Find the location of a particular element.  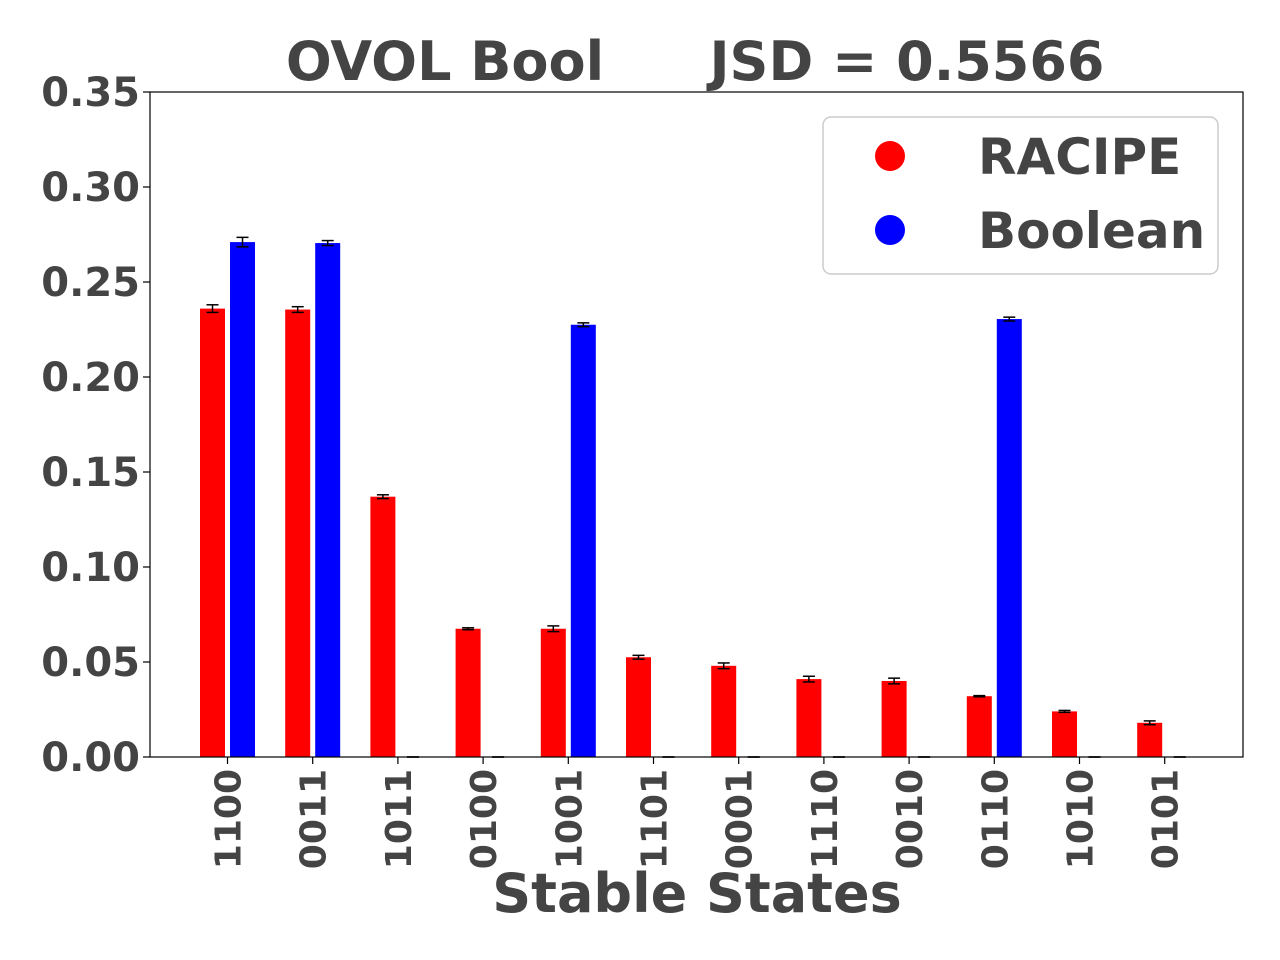

y-tick-label: 0.35 is located at coordinates (90, 93).